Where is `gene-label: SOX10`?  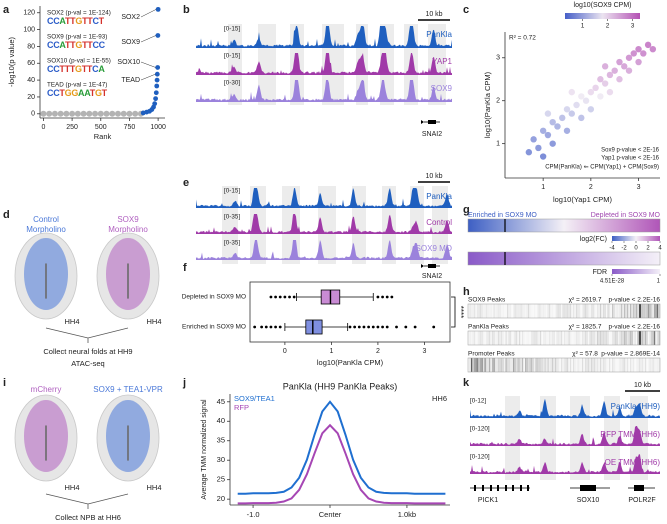 gene-label: SOX10 is located at coordinates (588, 500).